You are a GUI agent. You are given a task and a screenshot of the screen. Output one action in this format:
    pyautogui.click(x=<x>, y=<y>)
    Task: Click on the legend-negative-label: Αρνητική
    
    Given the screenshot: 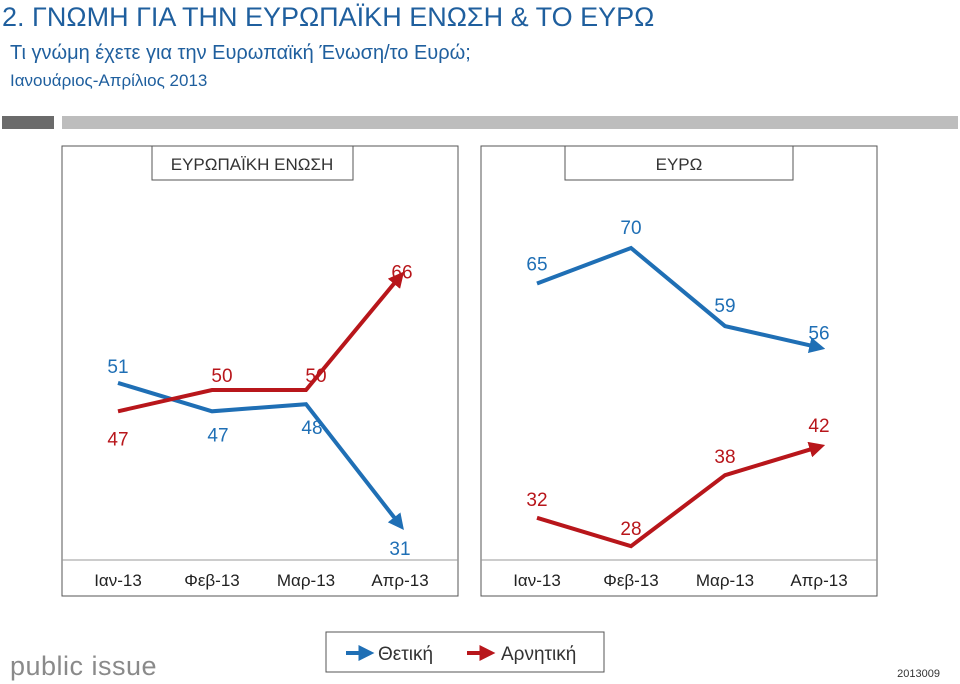 What is the action you would take?
    pyautogui.click(x=538, y=654)
    